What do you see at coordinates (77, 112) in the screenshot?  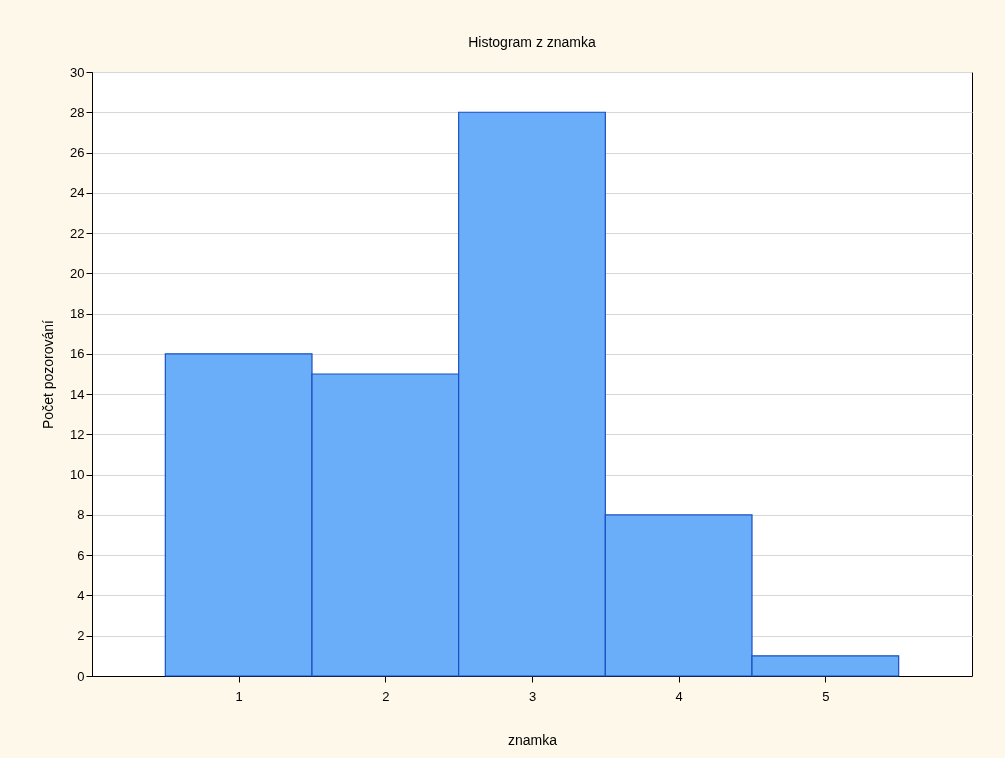 I see `y-tick-label: 28` at bounding box center [77, 112].